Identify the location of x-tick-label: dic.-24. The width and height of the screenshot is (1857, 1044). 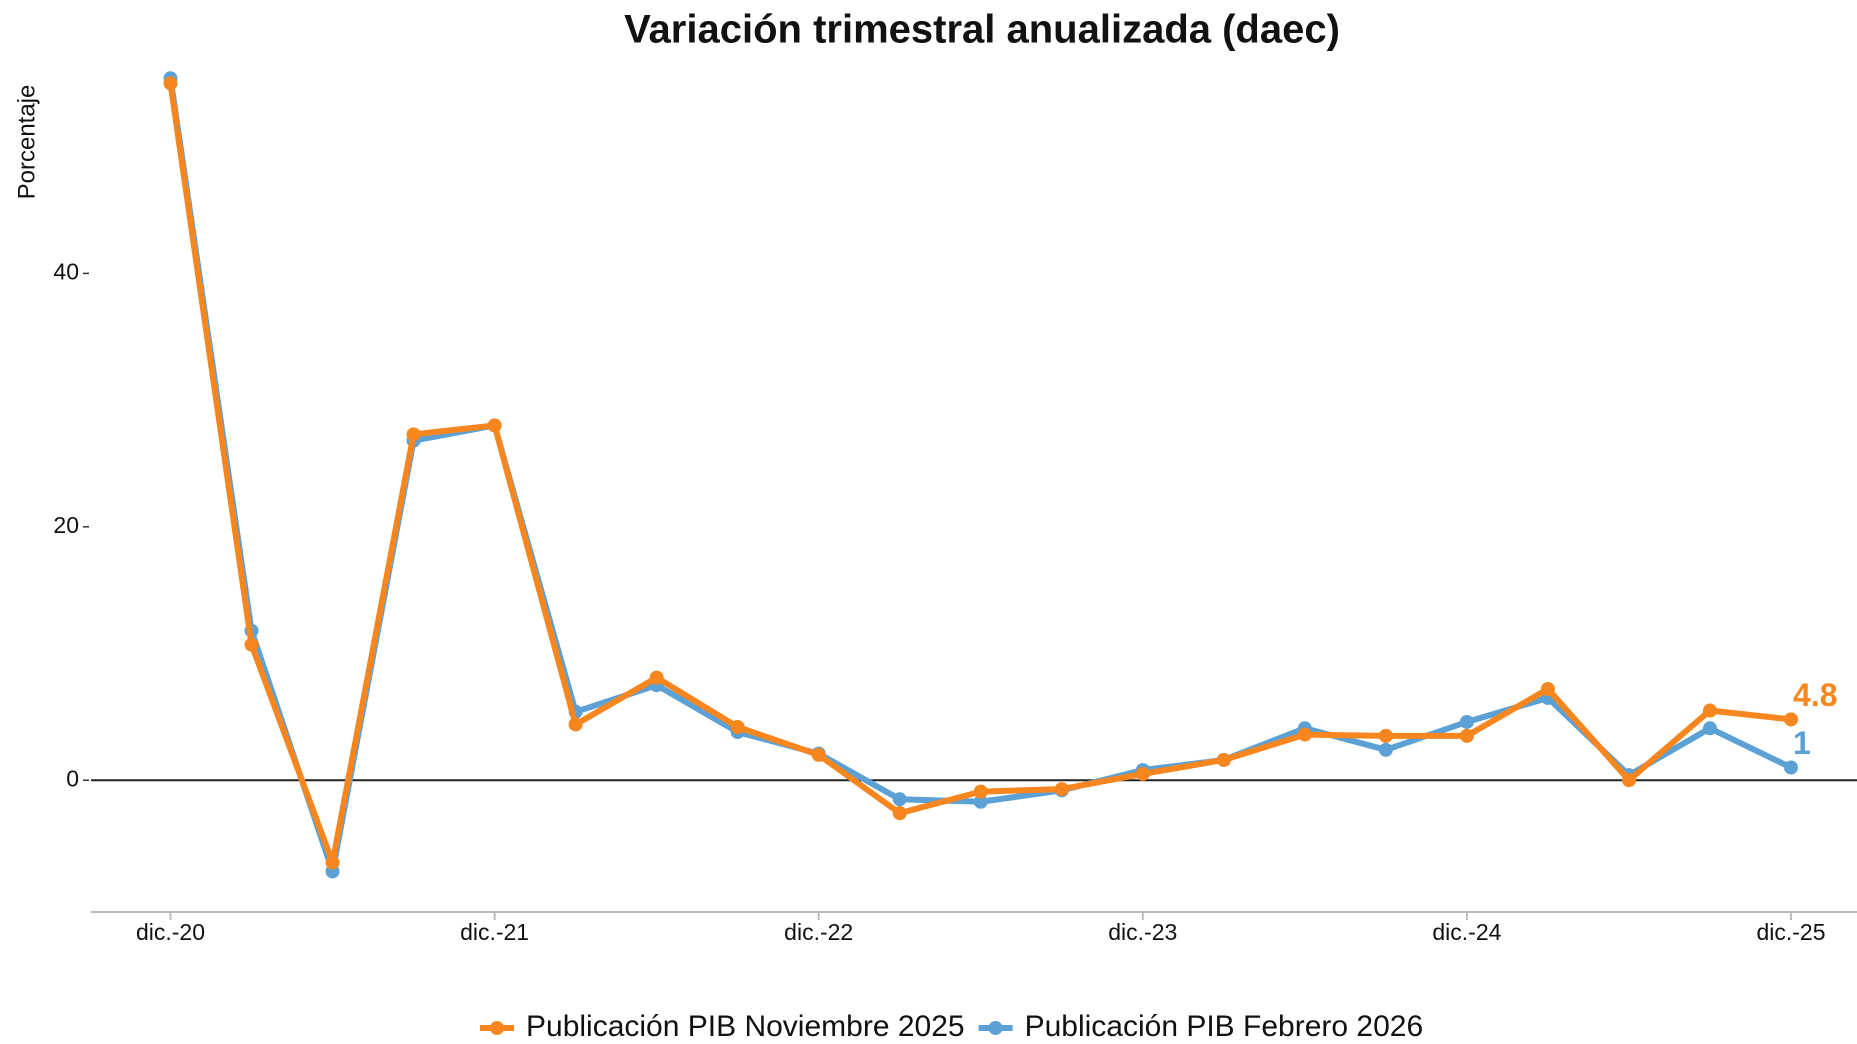
(1466, 932).